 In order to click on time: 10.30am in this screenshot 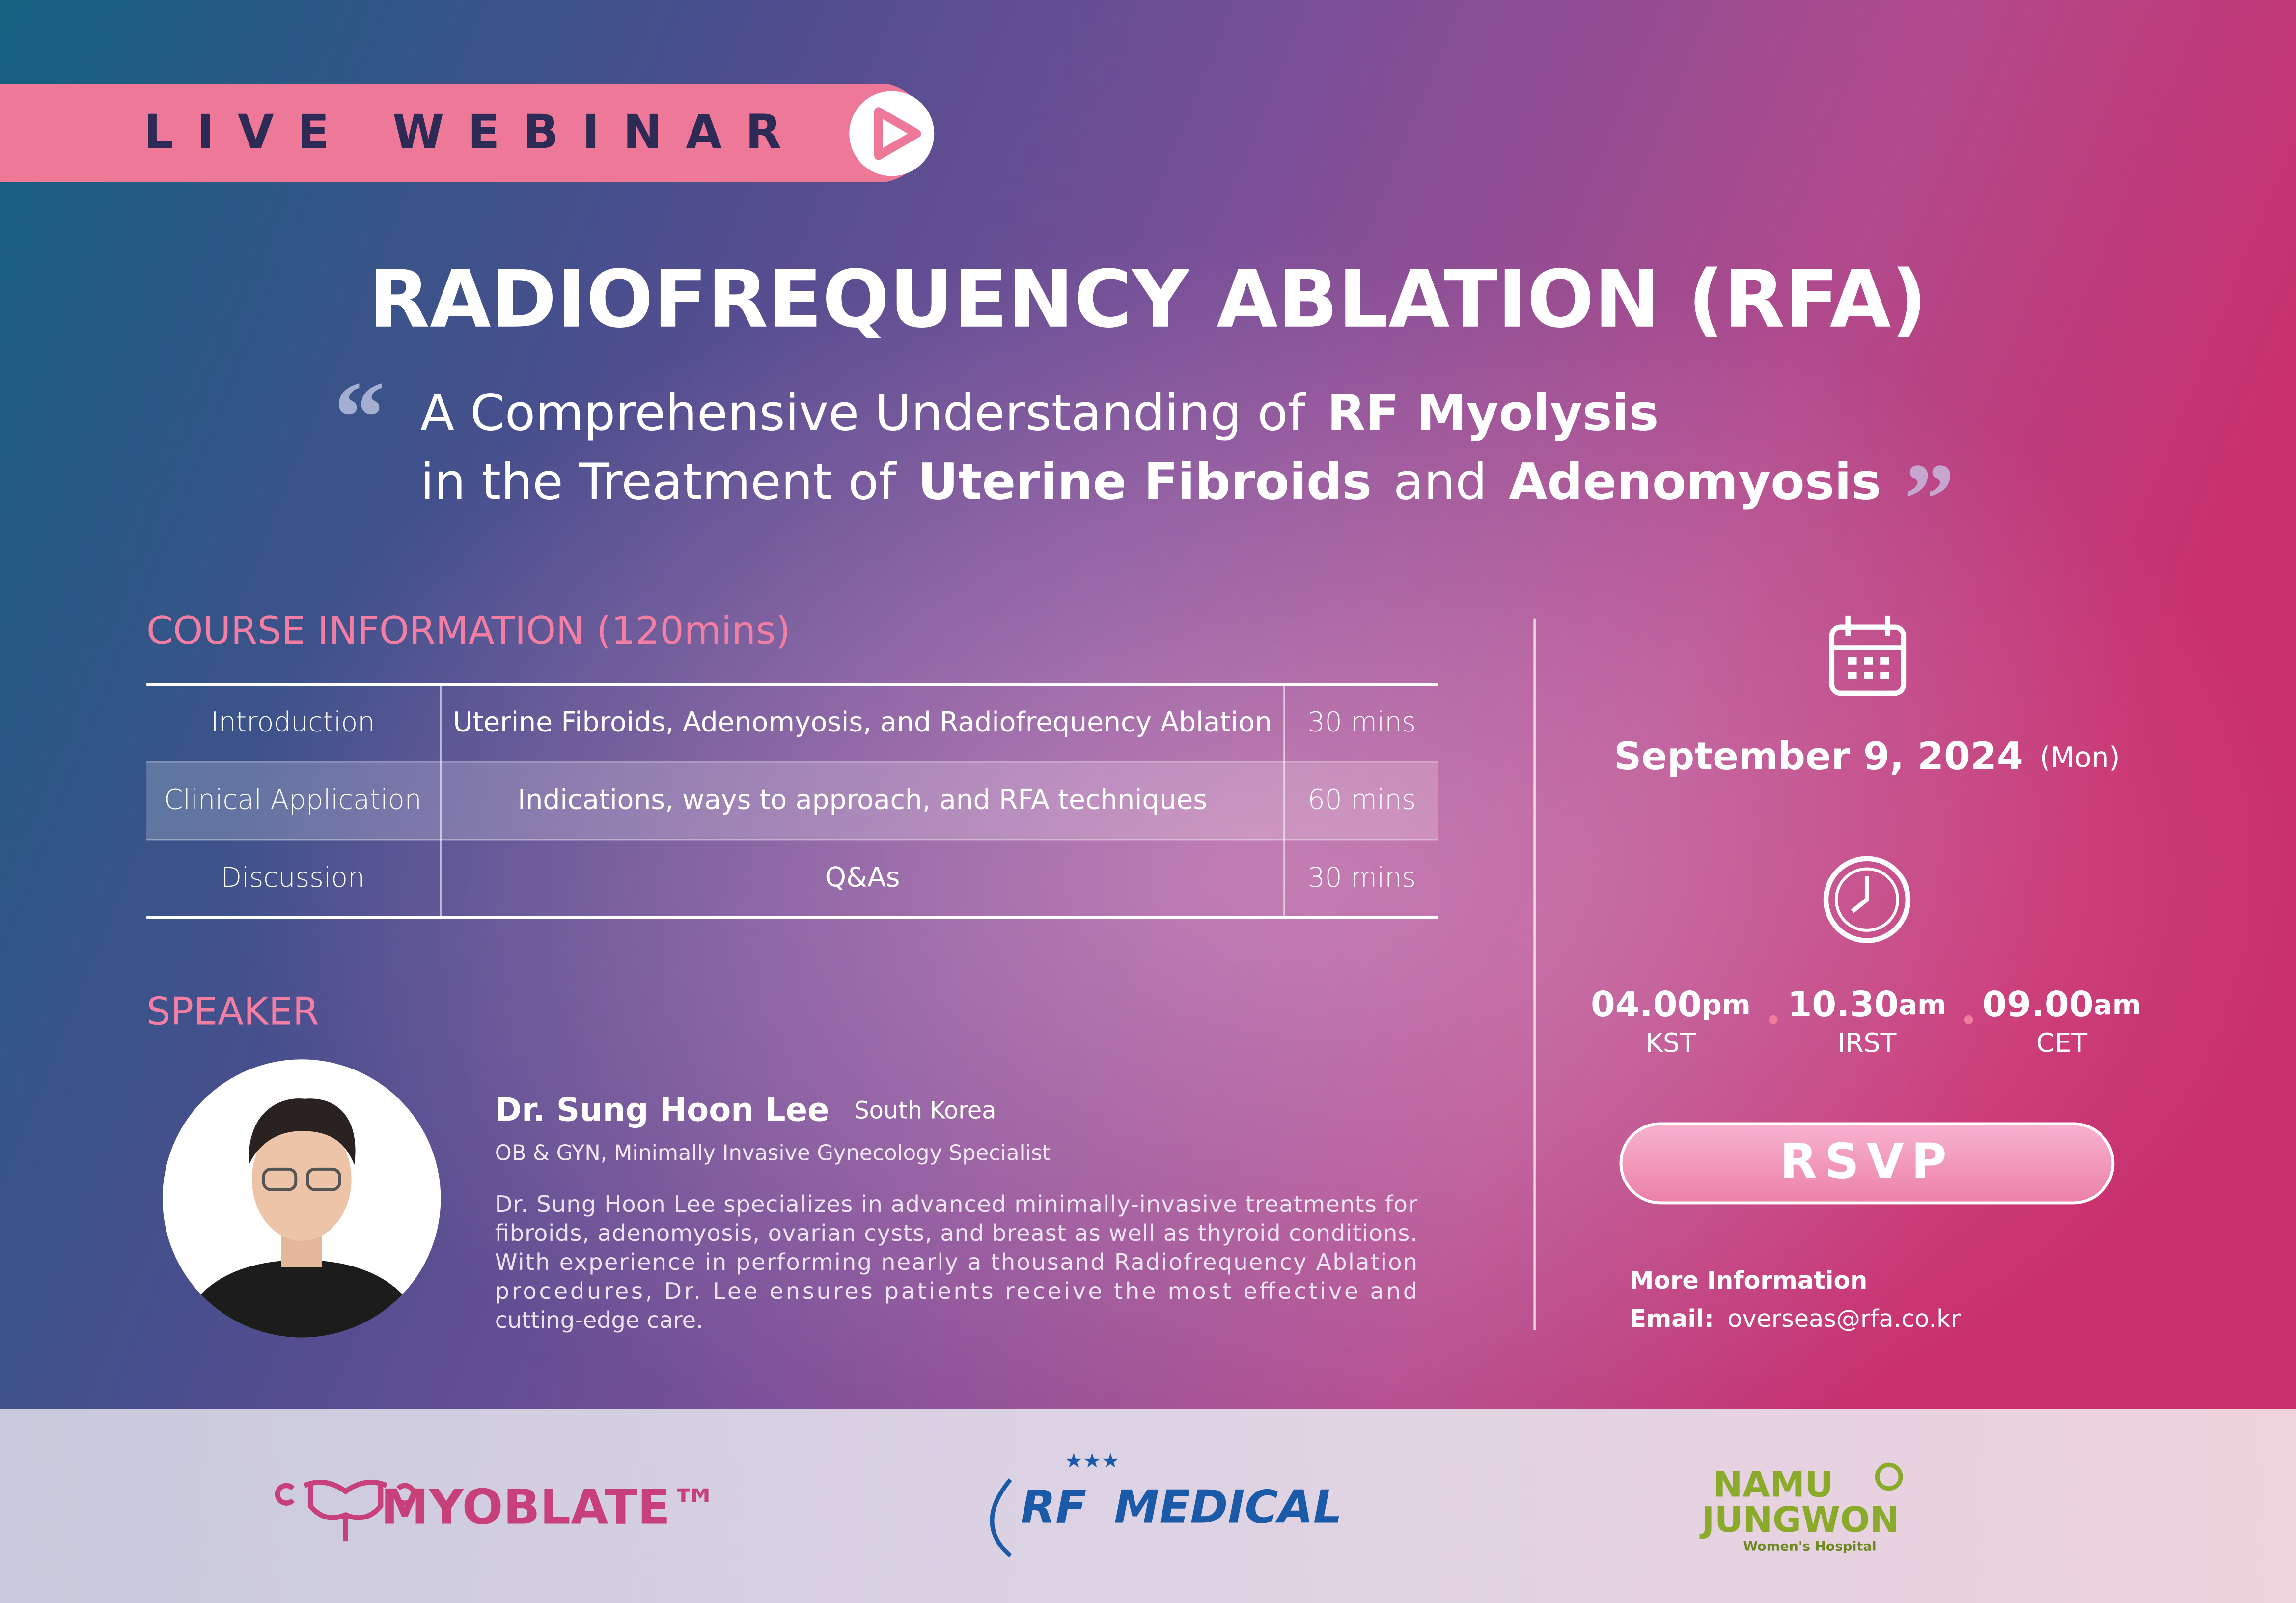, I will do `click(1868, 1004)`.